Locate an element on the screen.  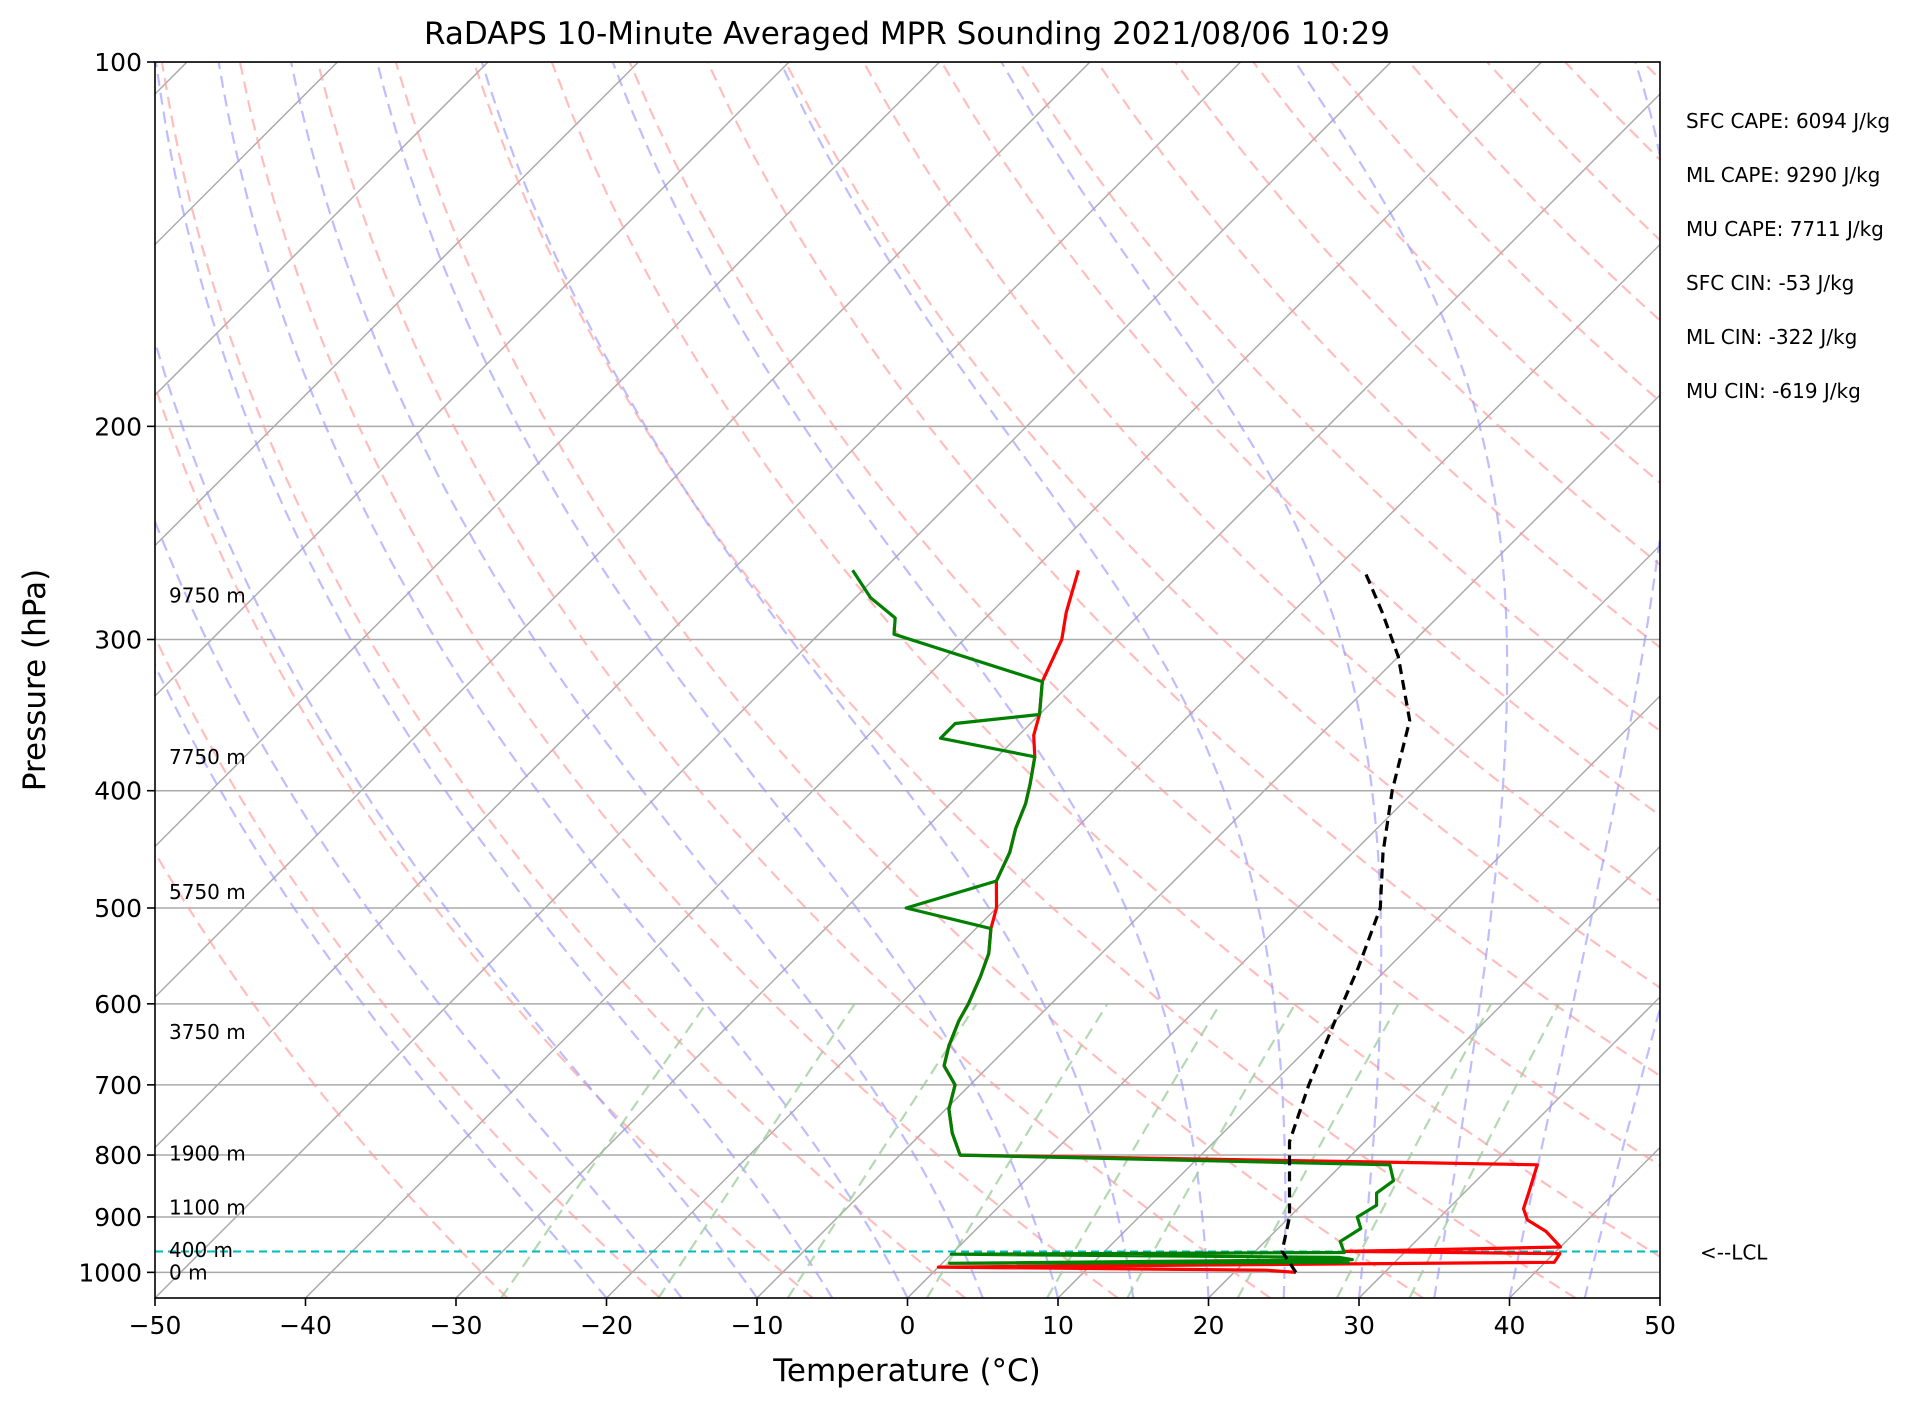
stability-index: MU CIN: -619 J/kg is located at coordinates (1773, 391).